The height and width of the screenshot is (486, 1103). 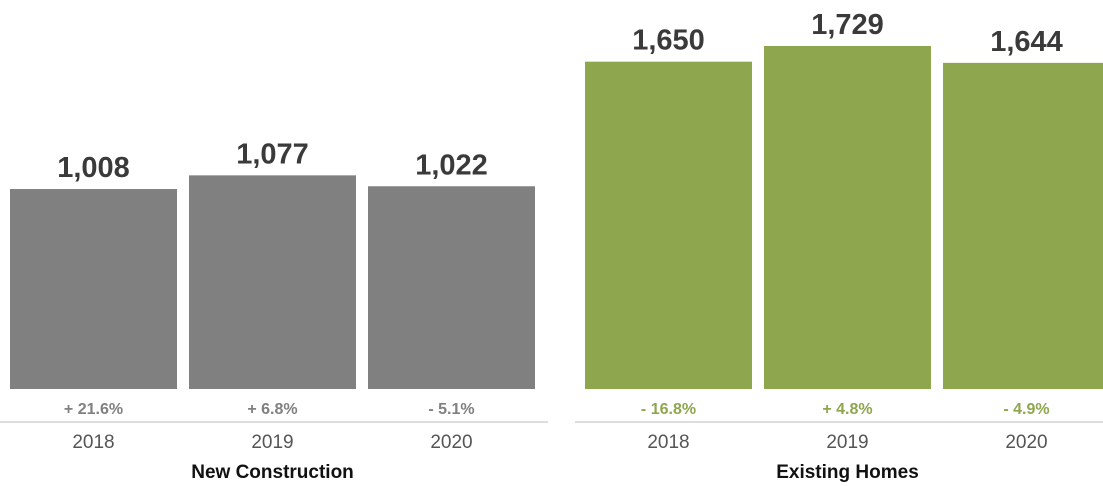 What do you see at coordinates (1026, 409) in the screenshot?
I see `bar-change-label: - 4.9%` at bounding box center [1026, 409].